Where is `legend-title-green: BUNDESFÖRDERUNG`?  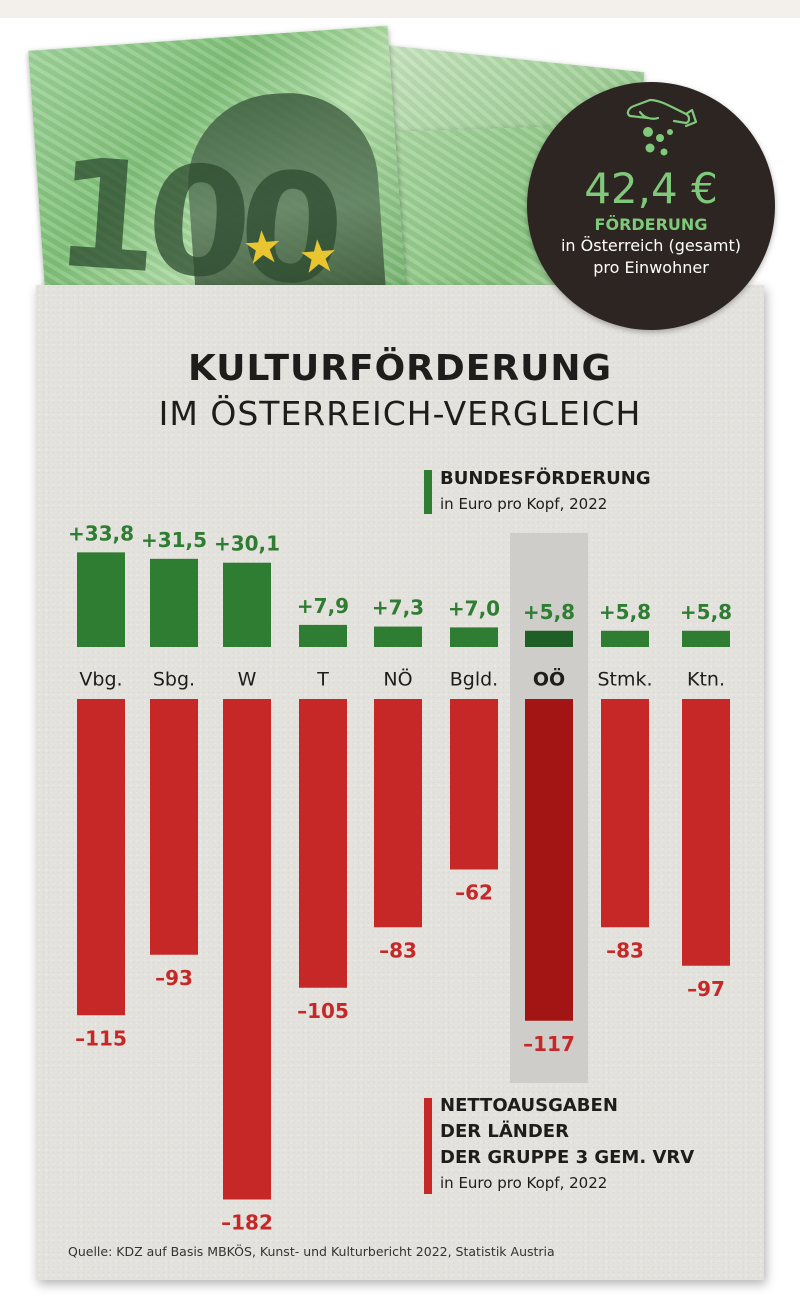
legend-title-green: BUNDESFÖRDERUNG is located at coordinates (545, 478).